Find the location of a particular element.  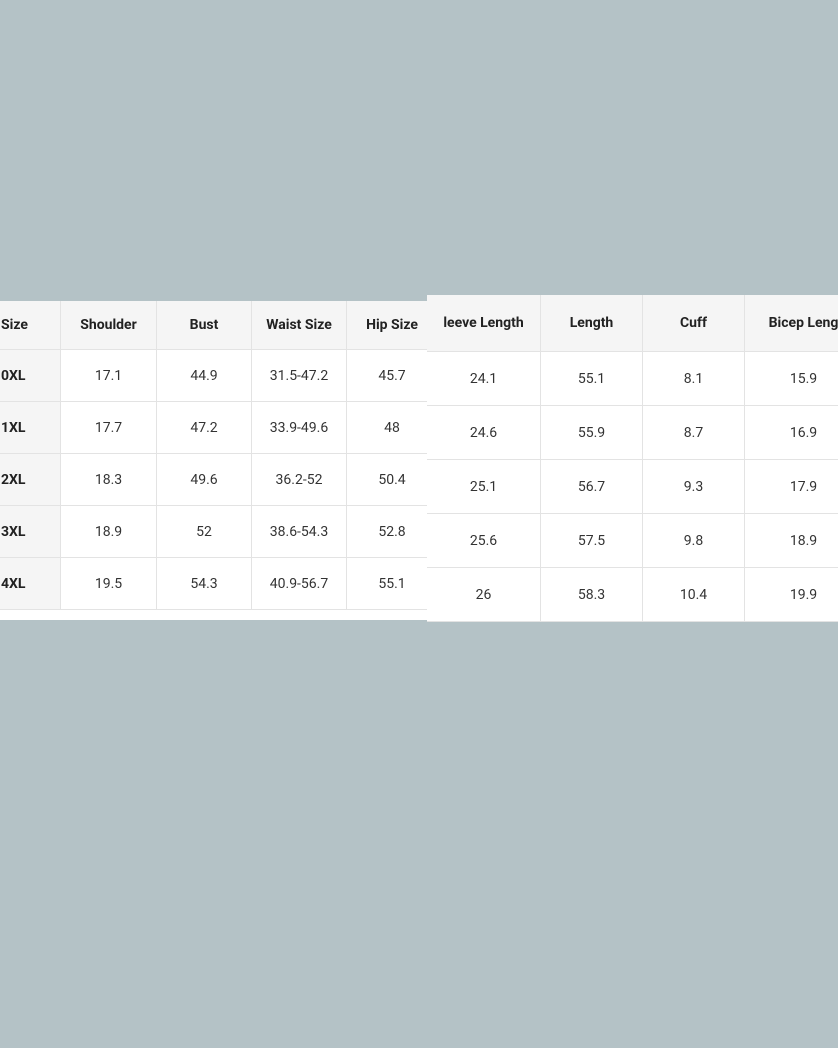

table-cell: 33.9-49.6 is located at coordinates (299, 428).